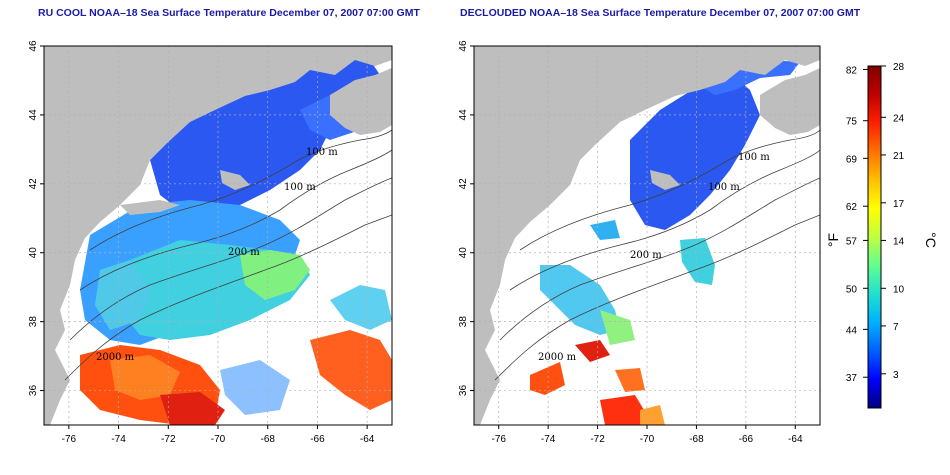 This screenshot has width=950, height=475. Describe the element at coordinates (899, 156) in the screenshot. I see `celsius-tick-label: 21` at that location.